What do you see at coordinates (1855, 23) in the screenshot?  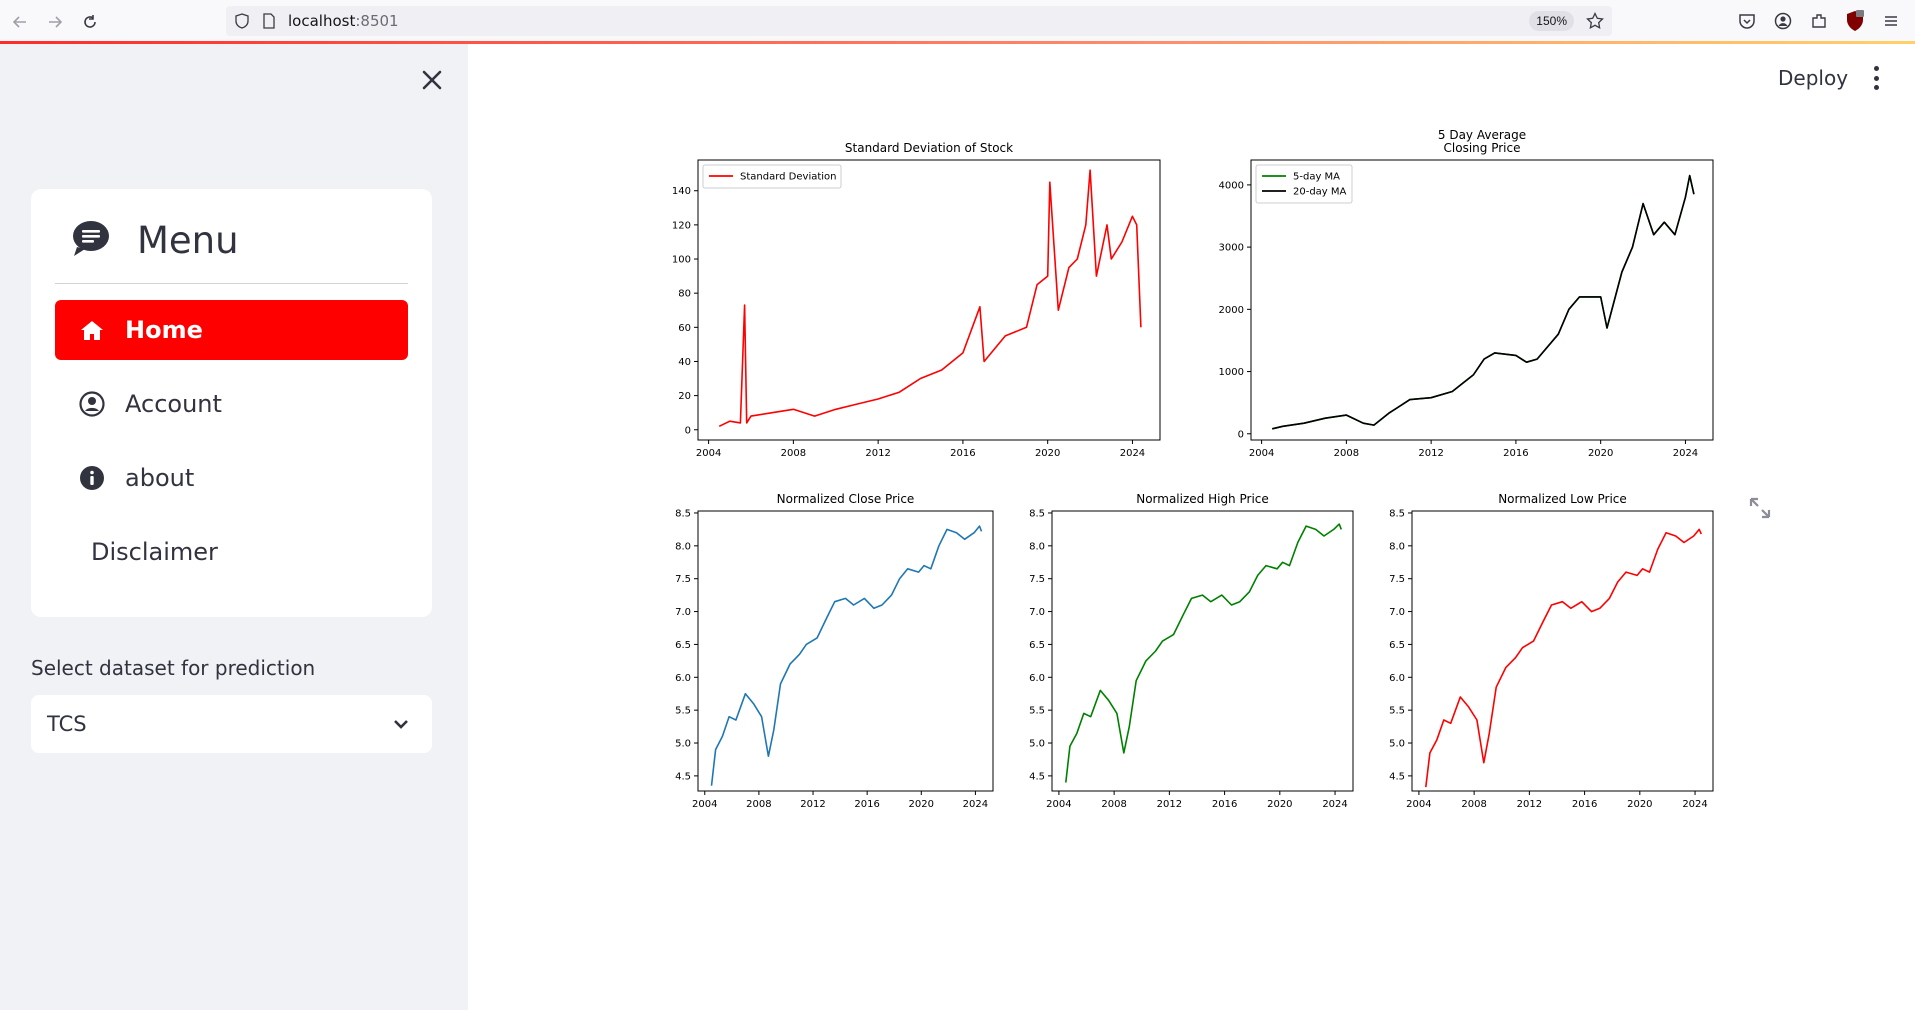 I see `ublock-icon` at bounding box center [1855, 23].